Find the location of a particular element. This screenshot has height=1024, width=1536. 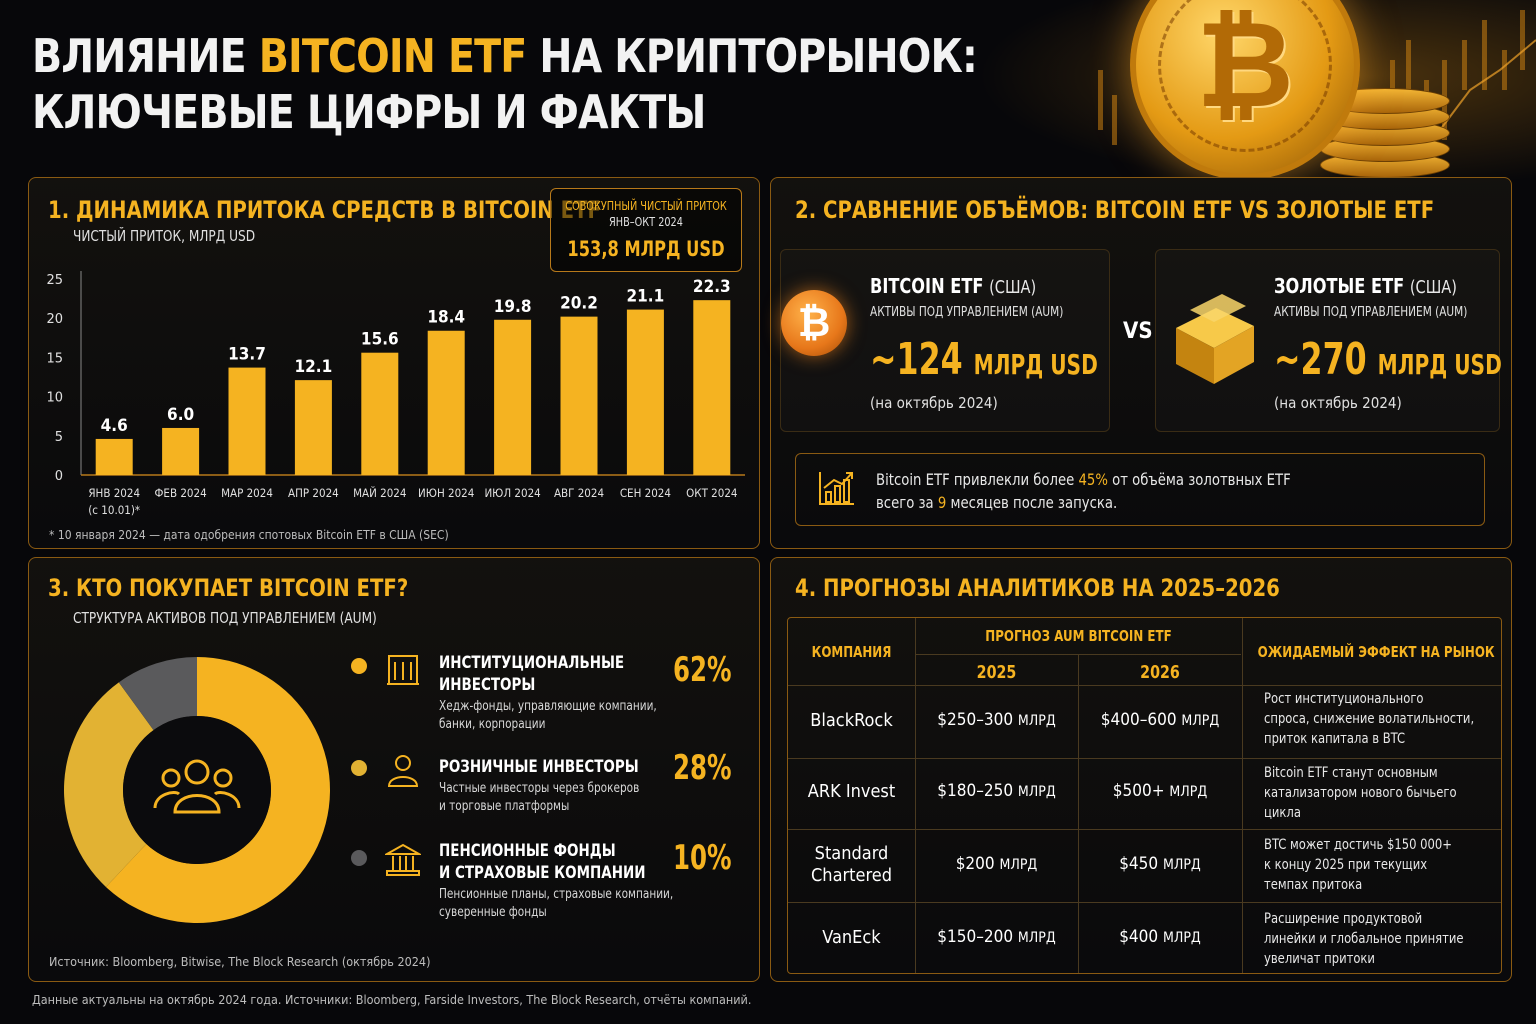

growth-chart-icon is located at coordinates (836, 488).